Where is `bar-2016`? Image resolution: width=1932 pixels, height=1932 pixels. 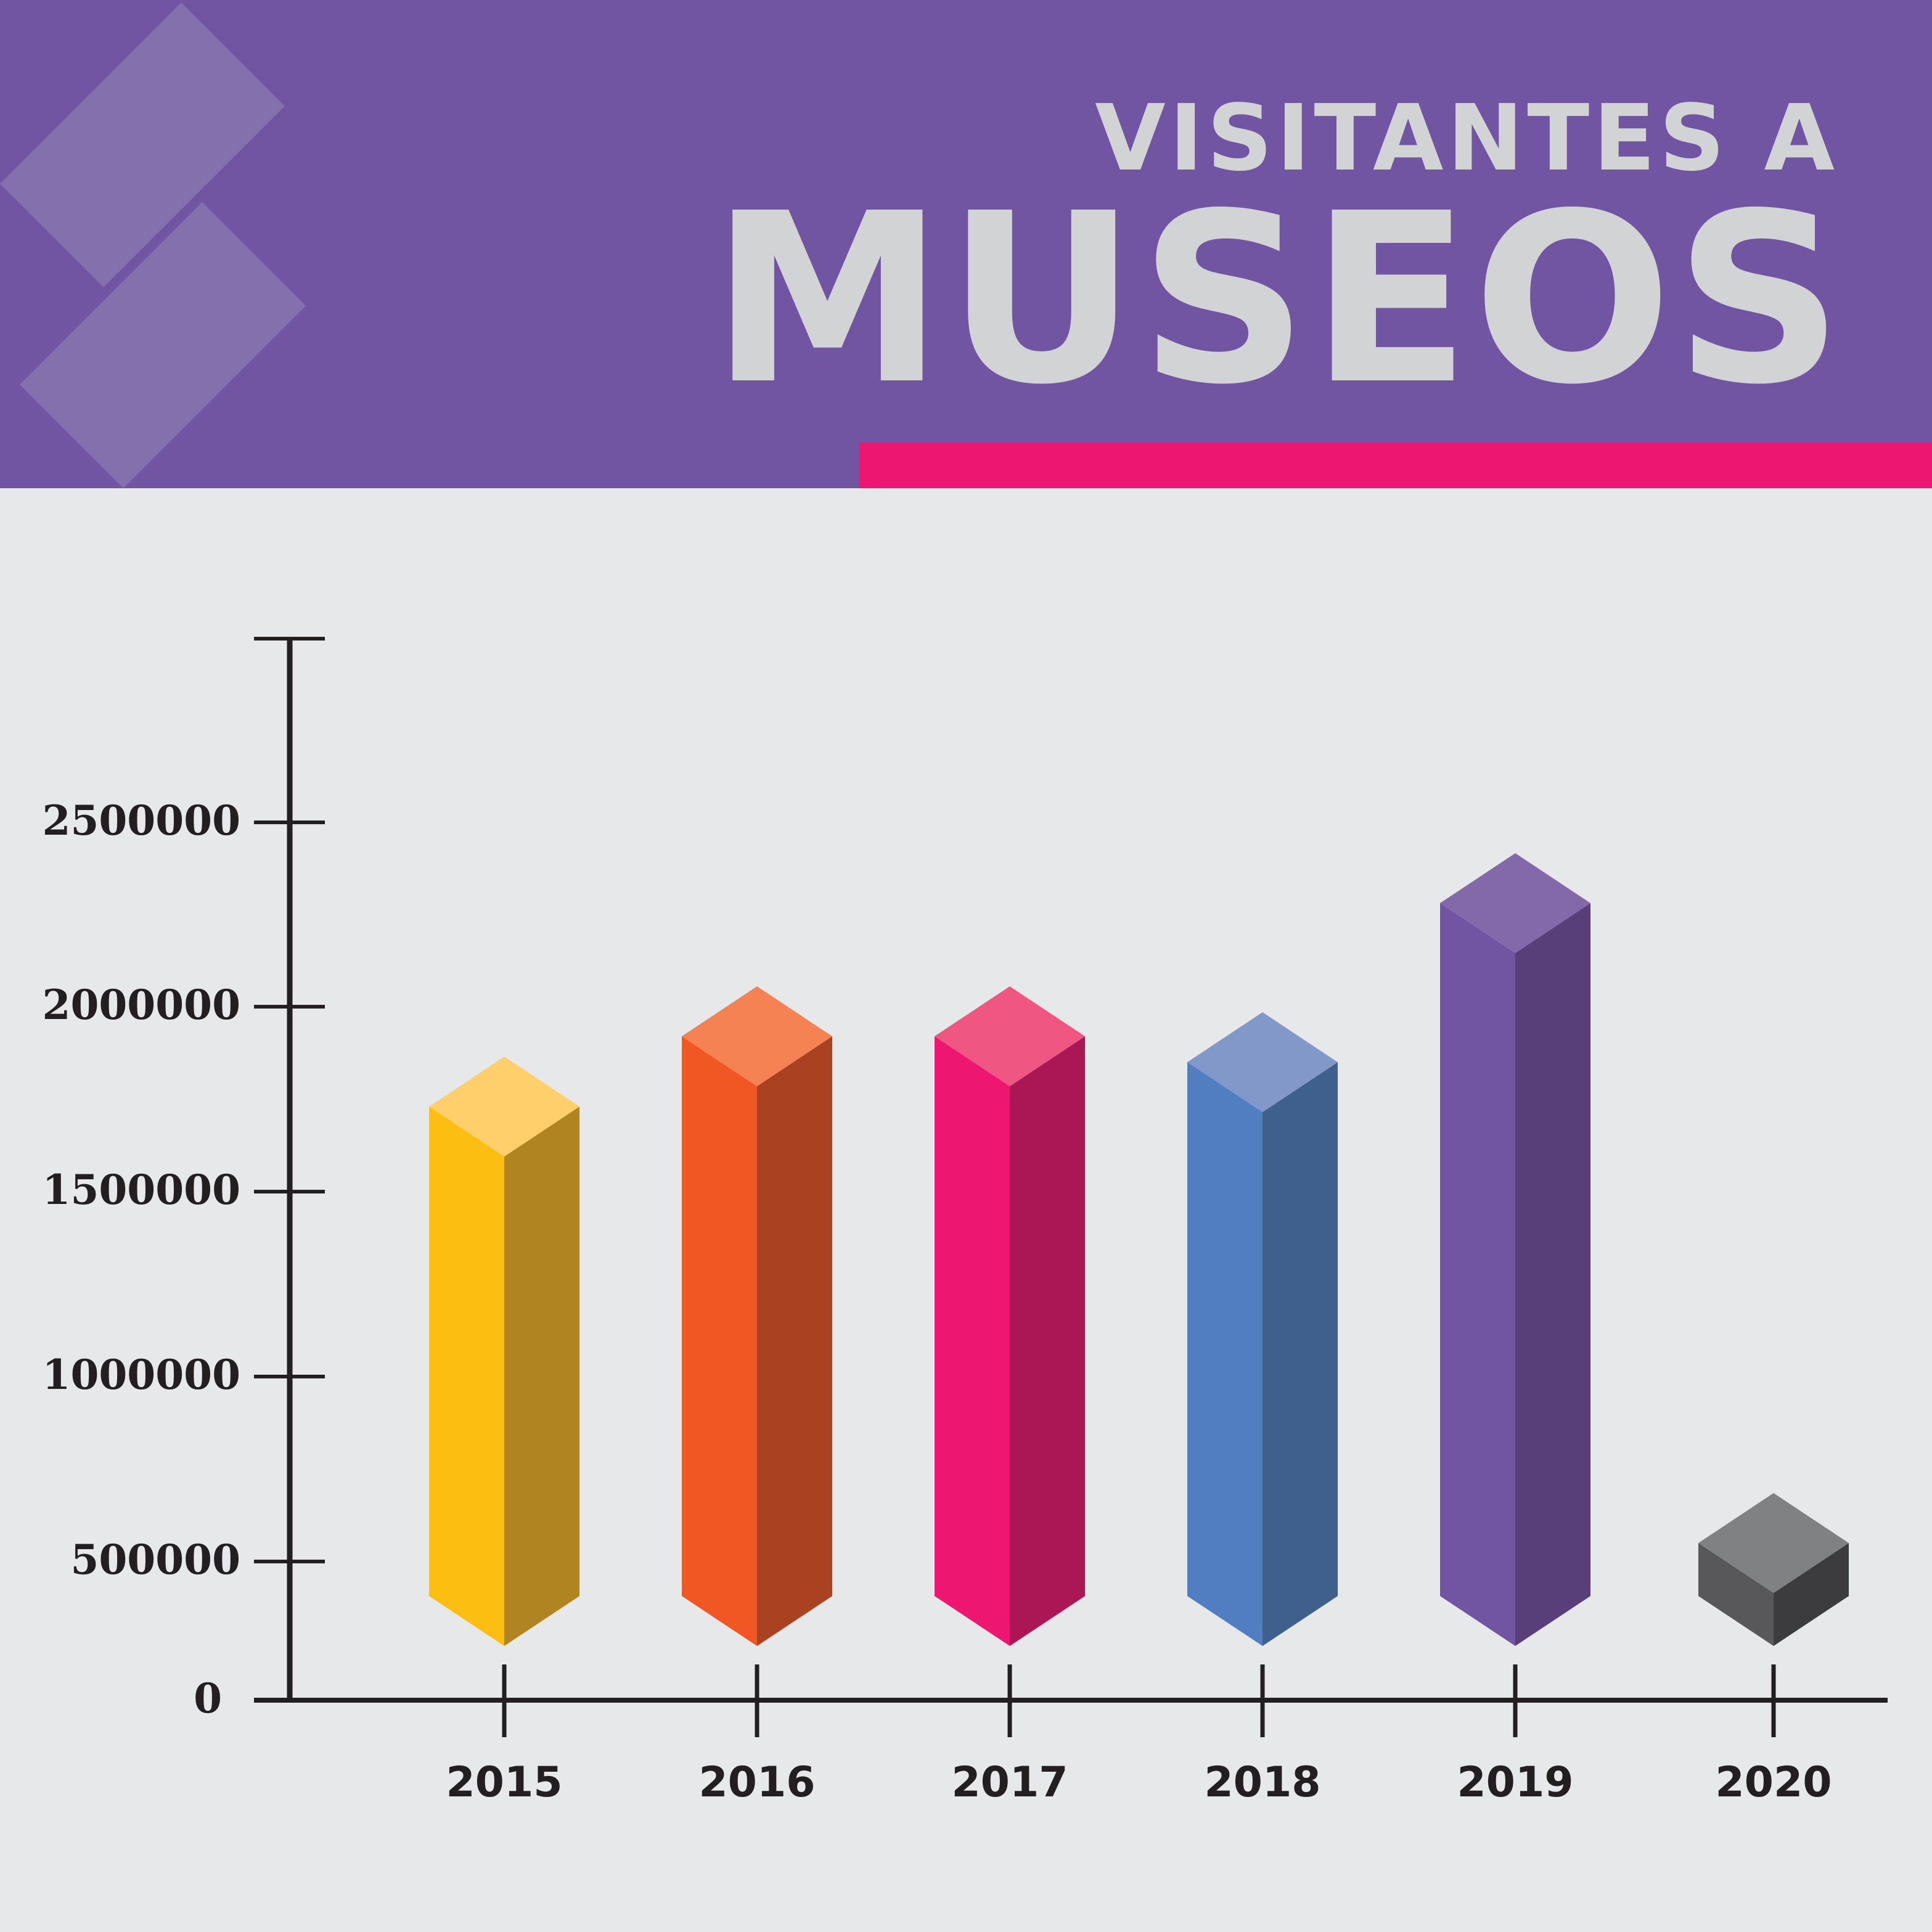 bar-2016 is located at coordinates (757, 1316).